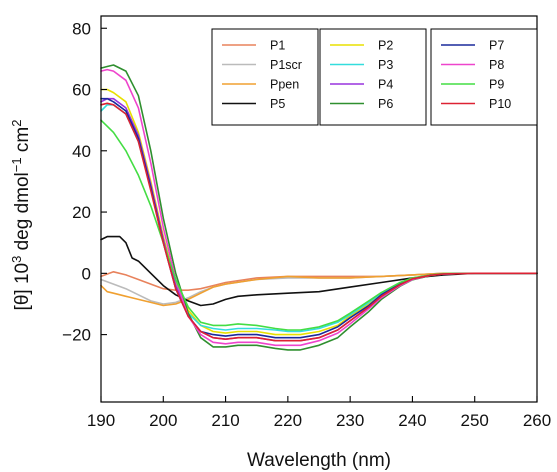 The image size is (557, 472). What do you see at coordinates (537, 420) in the screenshot?
I see `x-tick-label: 260` at bounding box center [537, 420].